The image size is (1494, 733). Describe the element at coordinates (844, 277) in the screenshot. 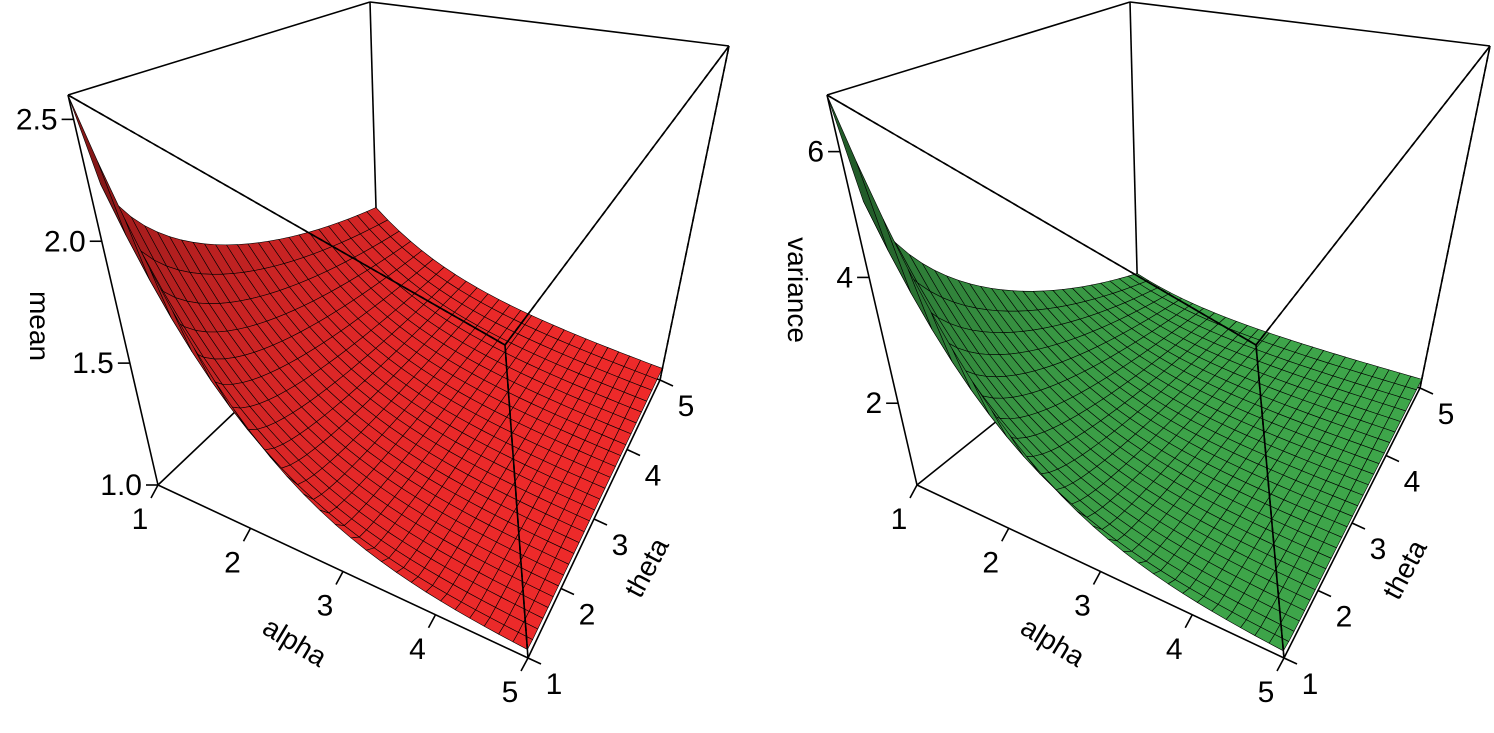

I see `variance-z-tick-label: 4` at that location.